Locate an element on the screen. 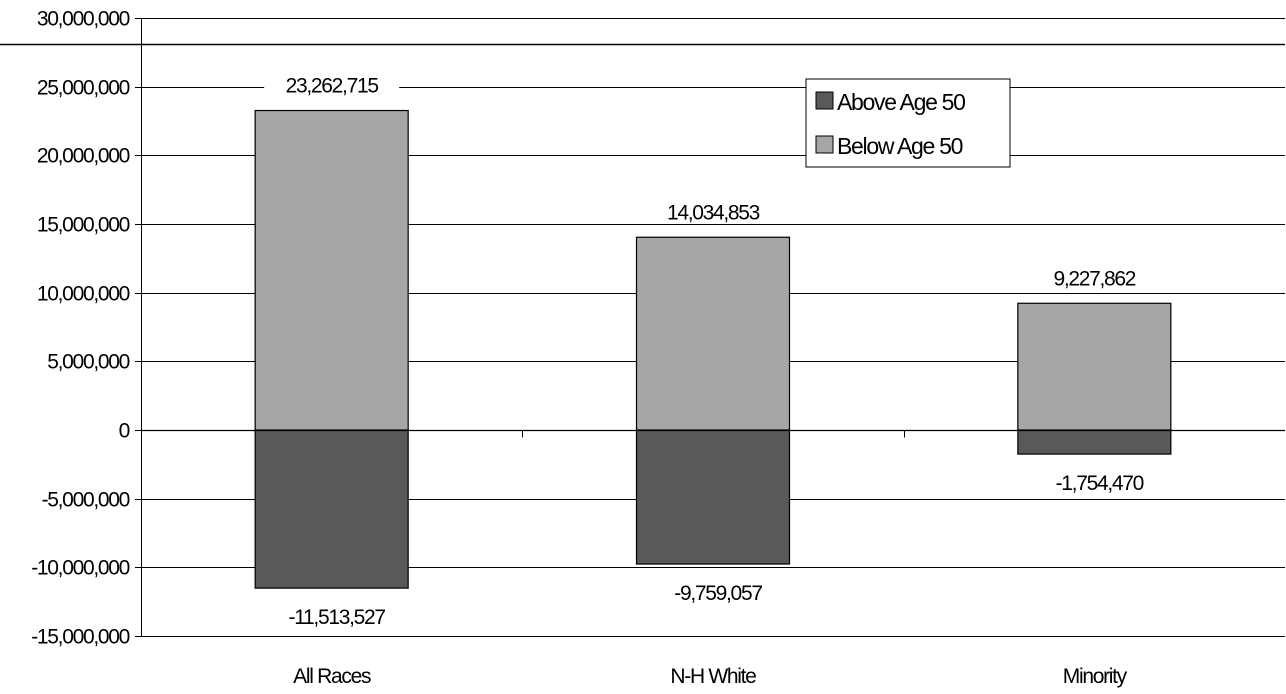  y-tick-label: 15,000,000 is located at coordinates (83, 225).